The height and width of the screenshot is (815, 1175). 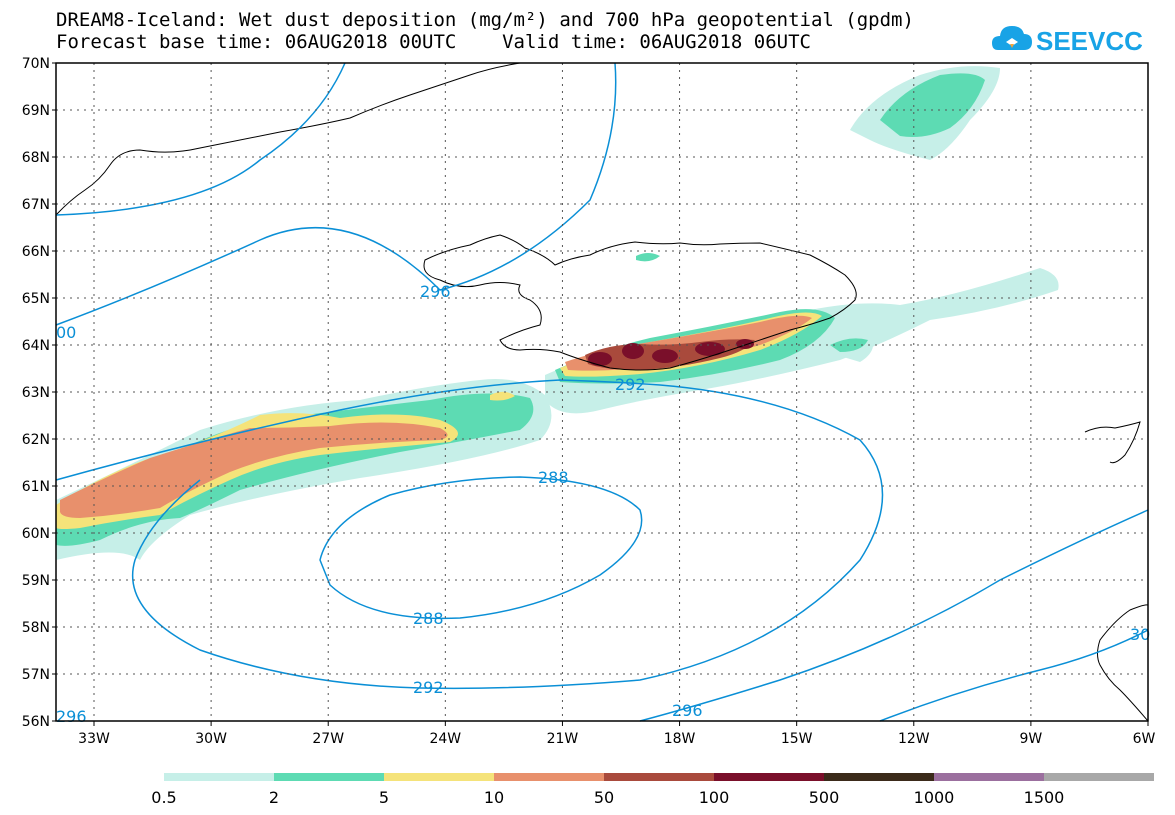 I want to click on iceland-coast, so click(x=640, y=302).